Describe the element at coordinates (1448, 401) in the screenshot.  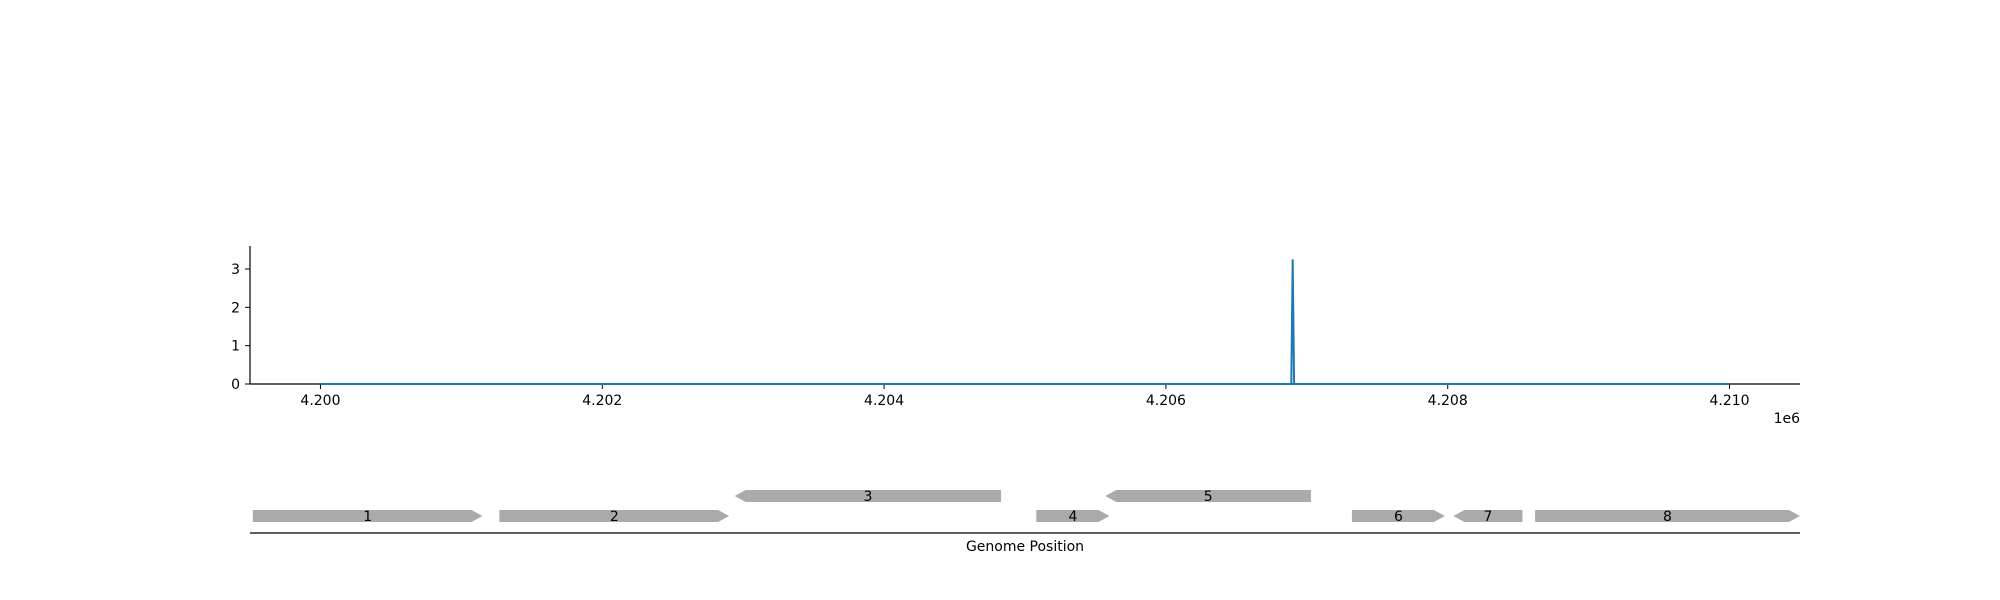
I see `x-tick-label: 4.208` at that location.